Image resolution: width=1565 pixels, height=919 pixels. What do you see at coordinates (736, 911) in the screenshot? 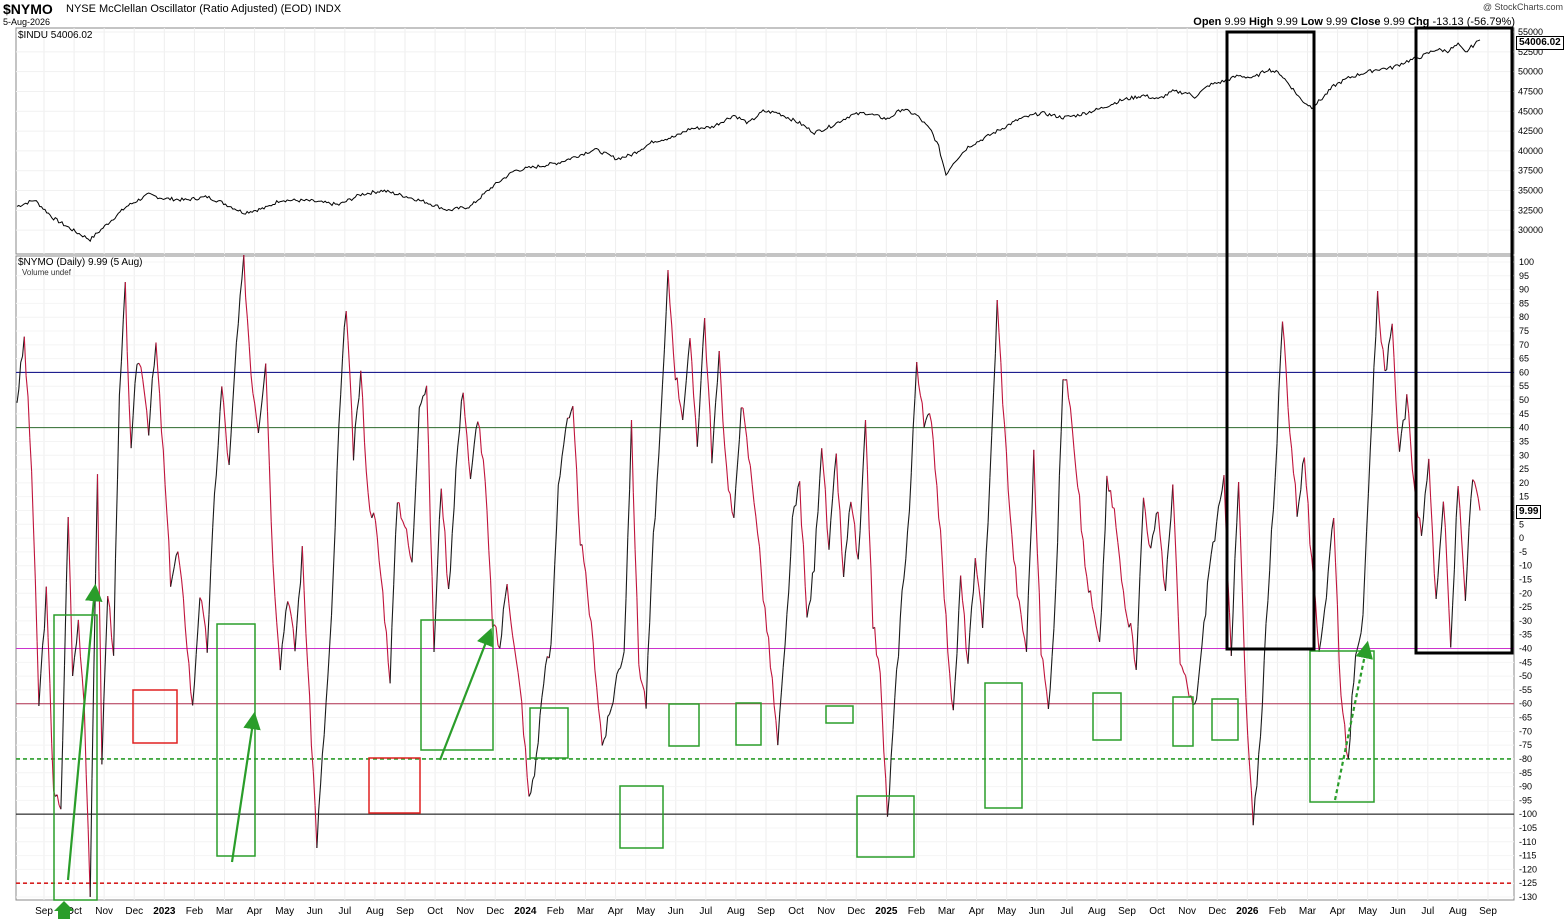
I see `x-tick-label: Aug` at bounding box center [736, 911].